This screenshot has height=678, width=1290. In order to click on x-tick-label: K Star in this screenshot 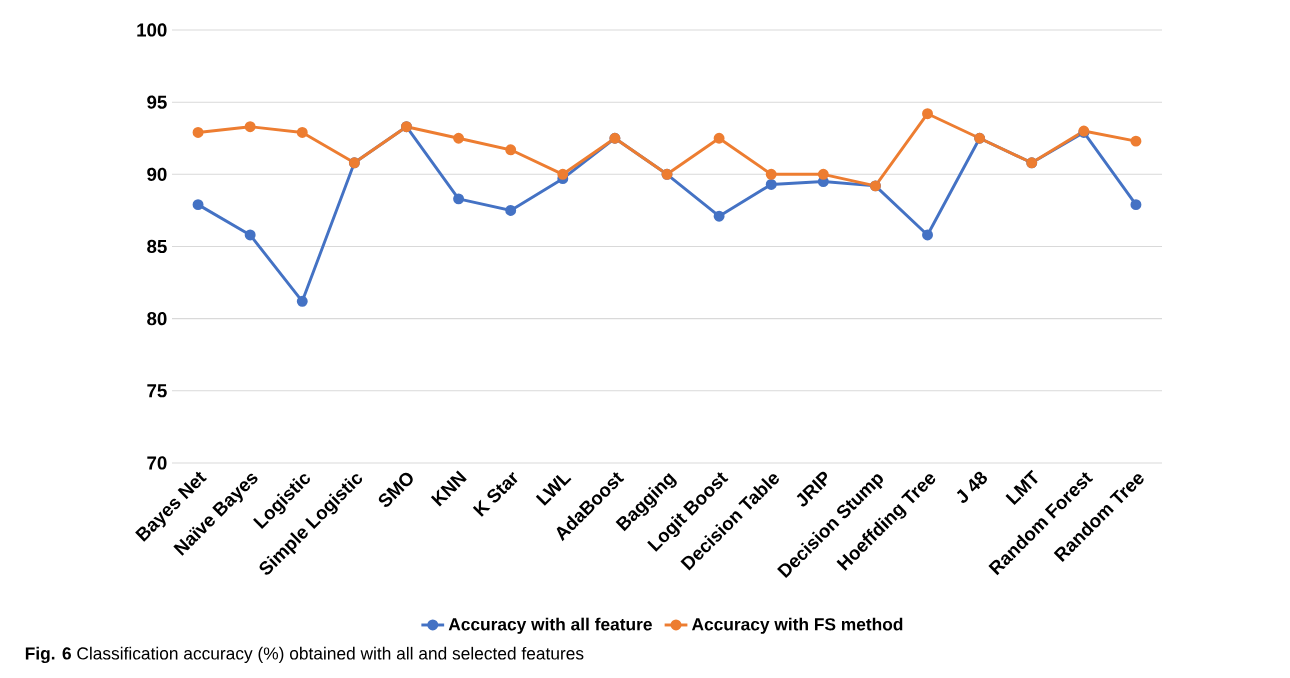, I will do `click(495, 494)`.